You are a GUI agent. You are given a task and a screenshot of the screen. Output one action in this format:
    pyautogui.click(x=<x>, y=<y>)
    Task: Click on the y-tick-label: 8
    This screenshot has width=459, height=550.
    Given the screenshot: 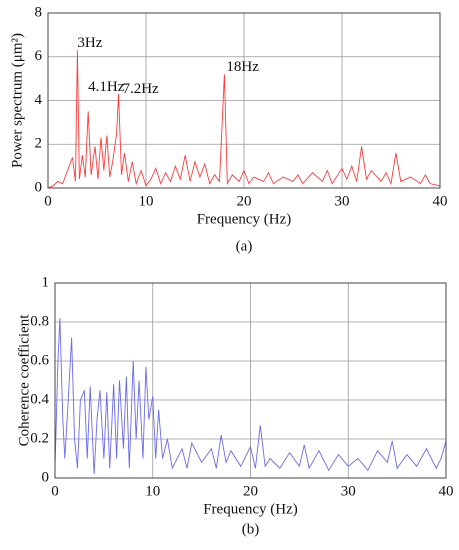 What is the action you would take?
    pyautogui.click(x=39, y=12)
    